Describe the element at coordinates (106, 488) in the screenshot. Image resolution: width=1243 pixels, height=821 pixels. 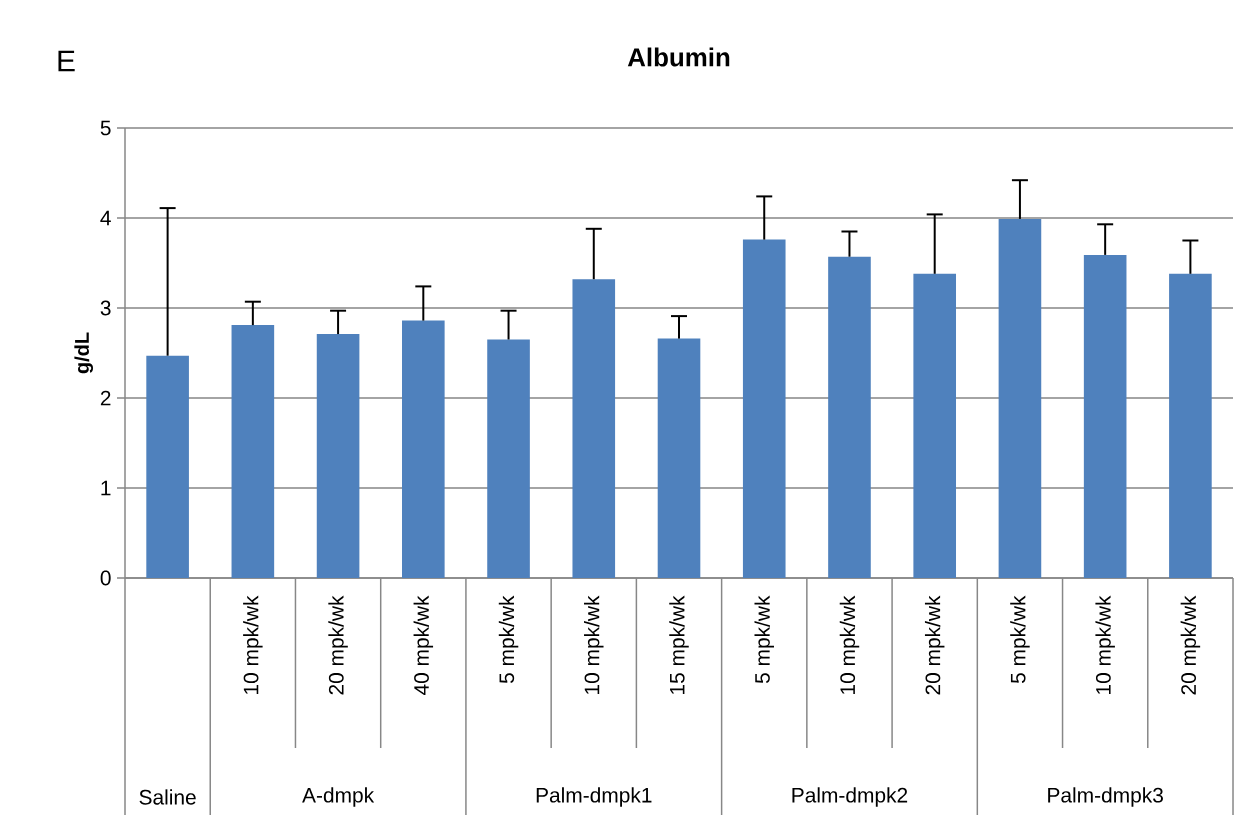
I see `y-tick-label: 1` at that location.